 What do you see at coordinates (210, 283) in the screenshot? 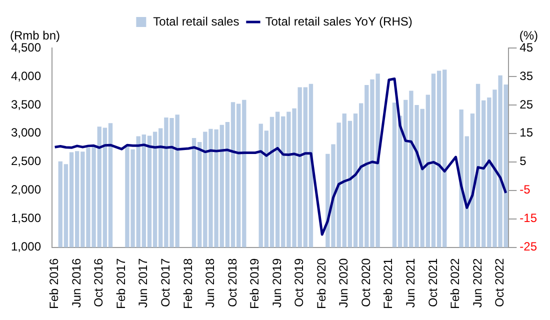
I see `x-tick-label: Jun 2018` at bounding box center [210, 283].